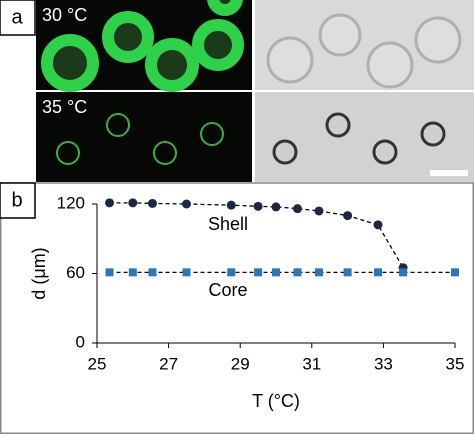  I want to click on panel-label: b, so click(16, 200).